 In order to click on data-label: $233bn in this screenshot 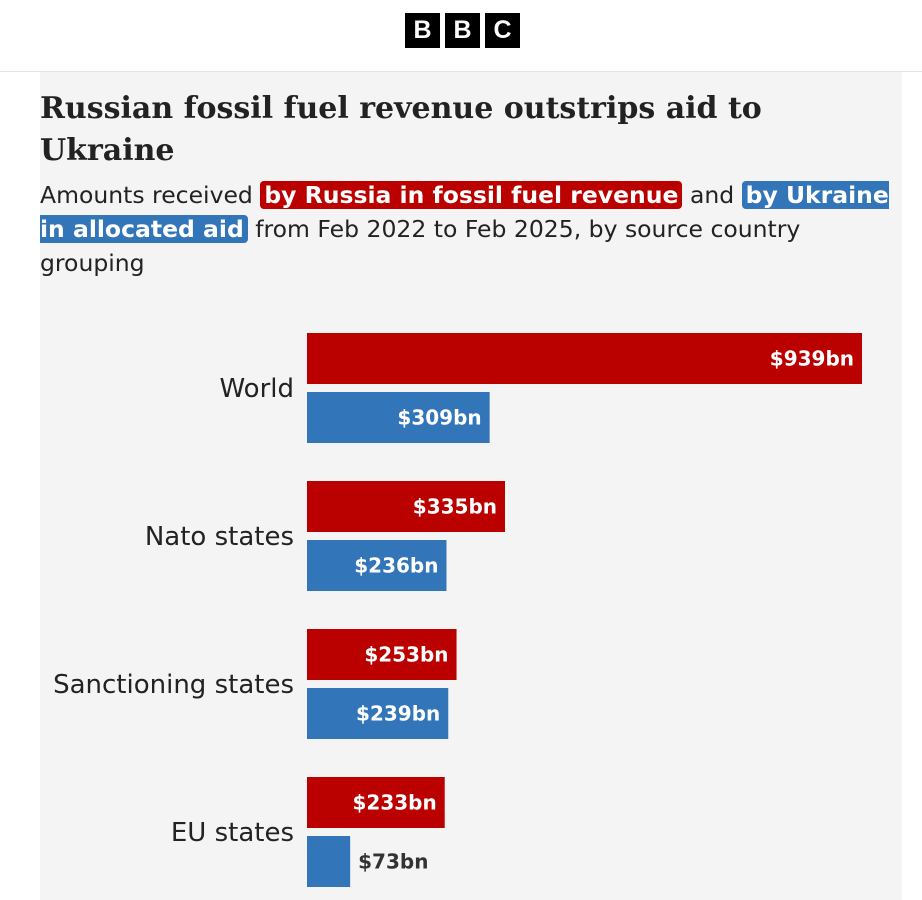, I will do `click(394, 803)`.